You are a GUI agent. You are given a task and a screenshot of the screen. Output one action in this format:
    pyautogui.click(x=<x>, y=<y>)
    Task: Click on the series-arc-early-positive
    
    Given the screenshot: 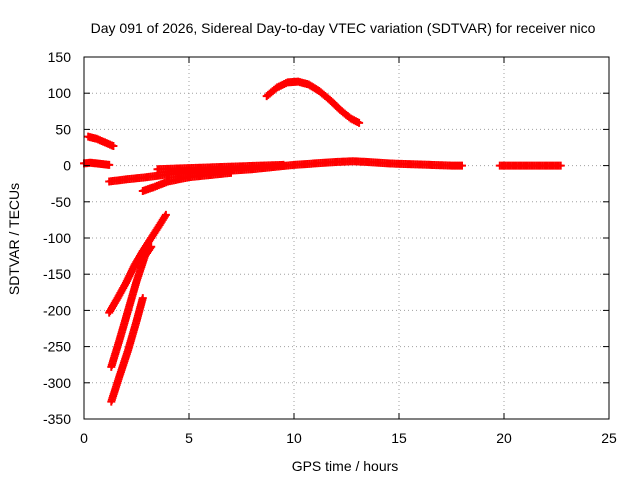 What is the action you would take?
    pyautogui.click(x=101, y=141)
    